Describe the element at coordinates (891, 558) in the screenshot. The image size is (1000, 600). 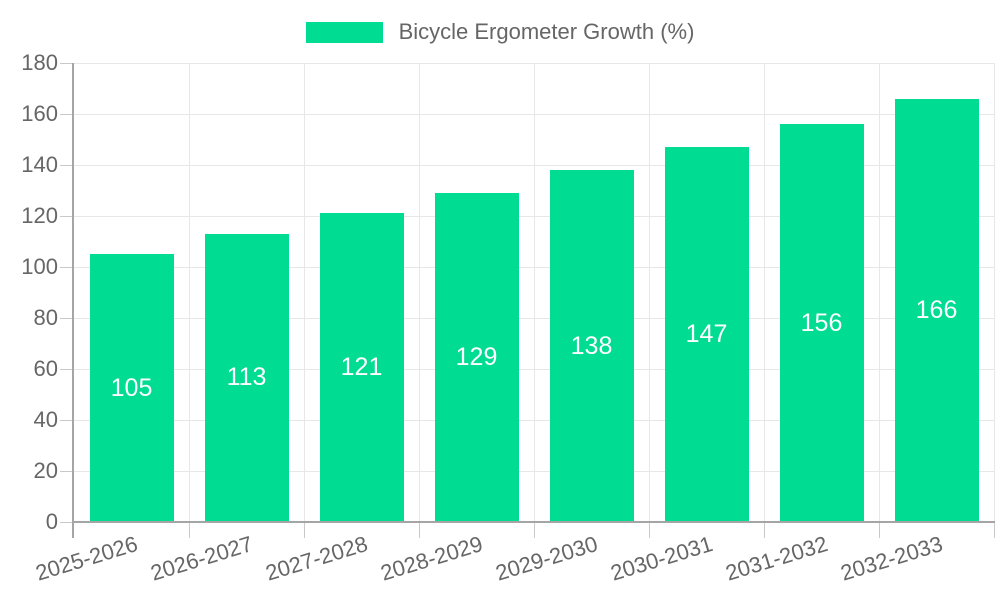
I see `x-axis-category-label: 2032-2033` at that location.